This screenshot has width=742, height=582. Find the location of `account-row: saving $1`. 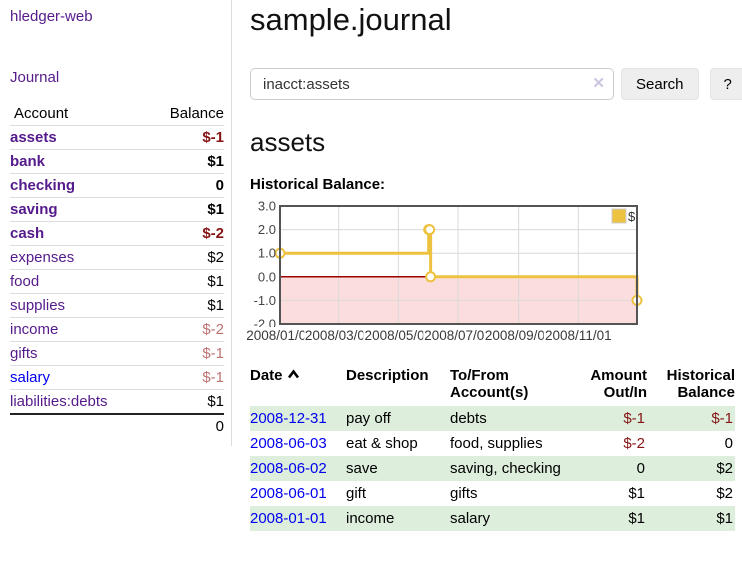

account-row: saving $1 is located at coordinates (117, 210).